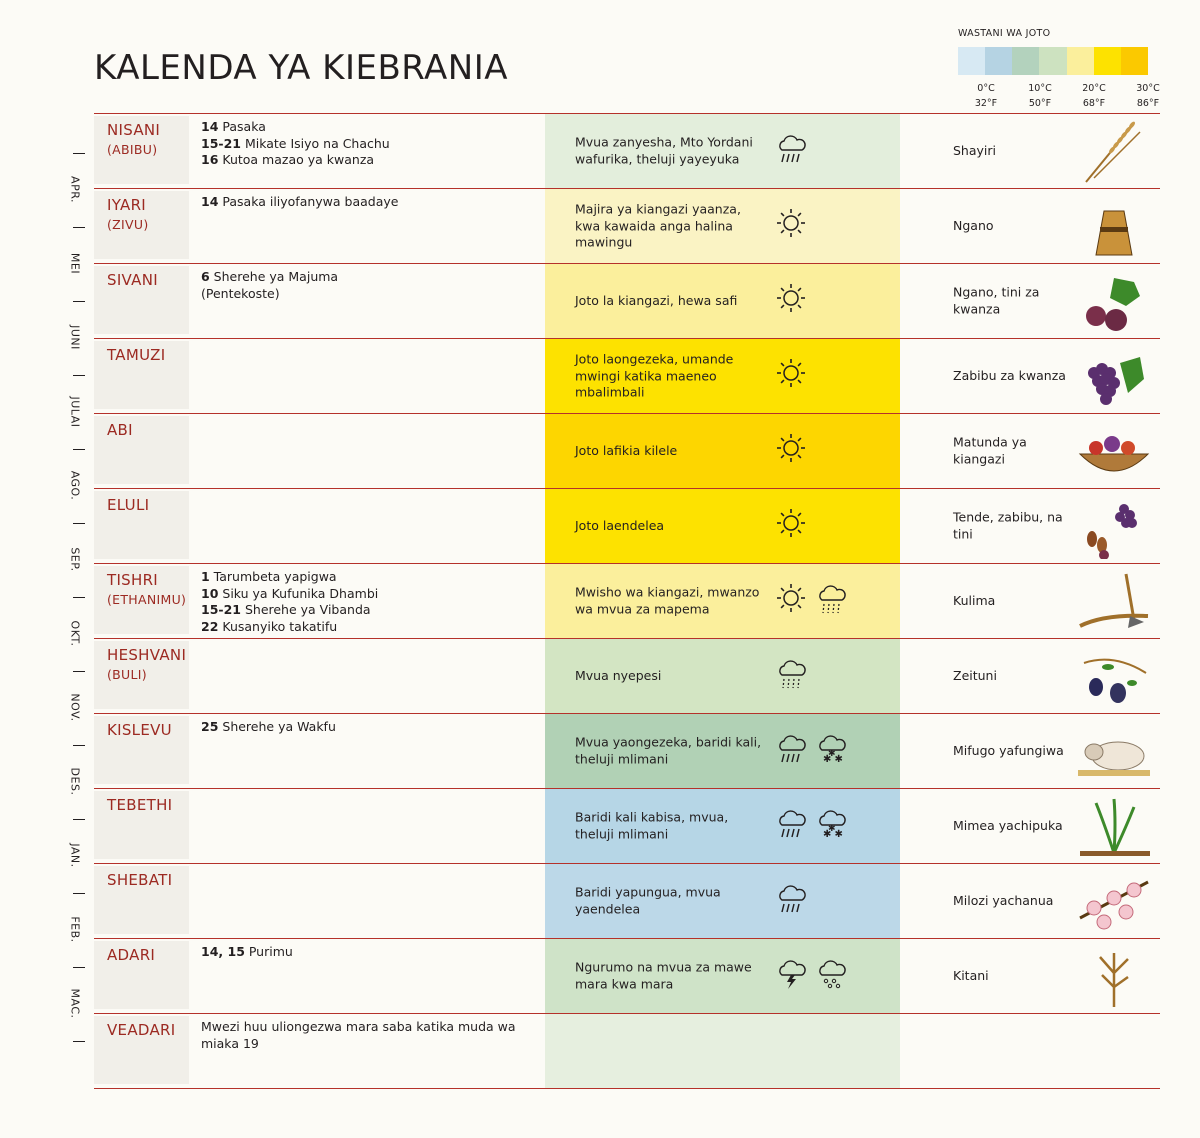 Image resolution: width=1200 pixels, height=1138 pixels. I want to click on event-item: 14, 15 Purimu, so click(366, 952).